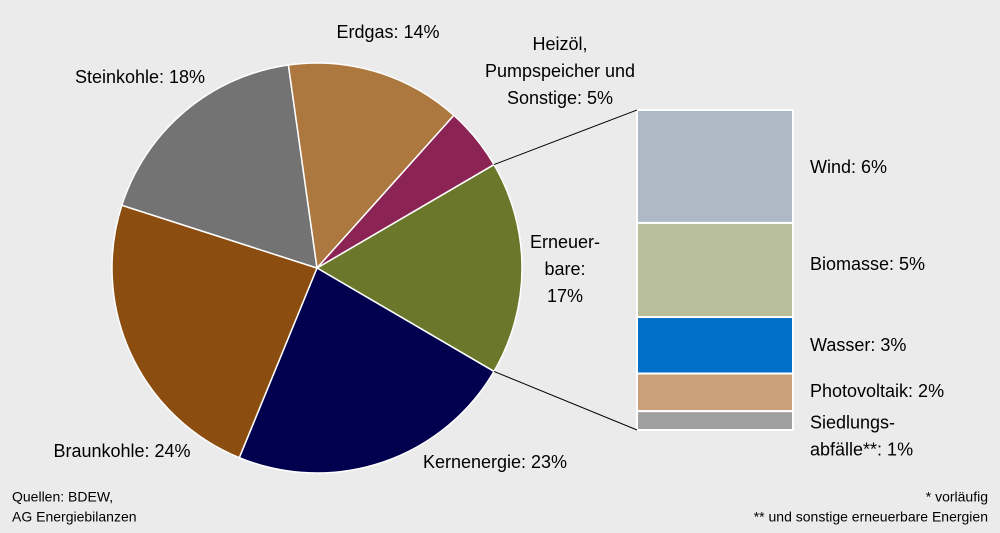 Image resolution: width=1000 pixels, height=533 pixels. I want to click on segment-label: Photovoltaik: 2%, so click(877, 391).